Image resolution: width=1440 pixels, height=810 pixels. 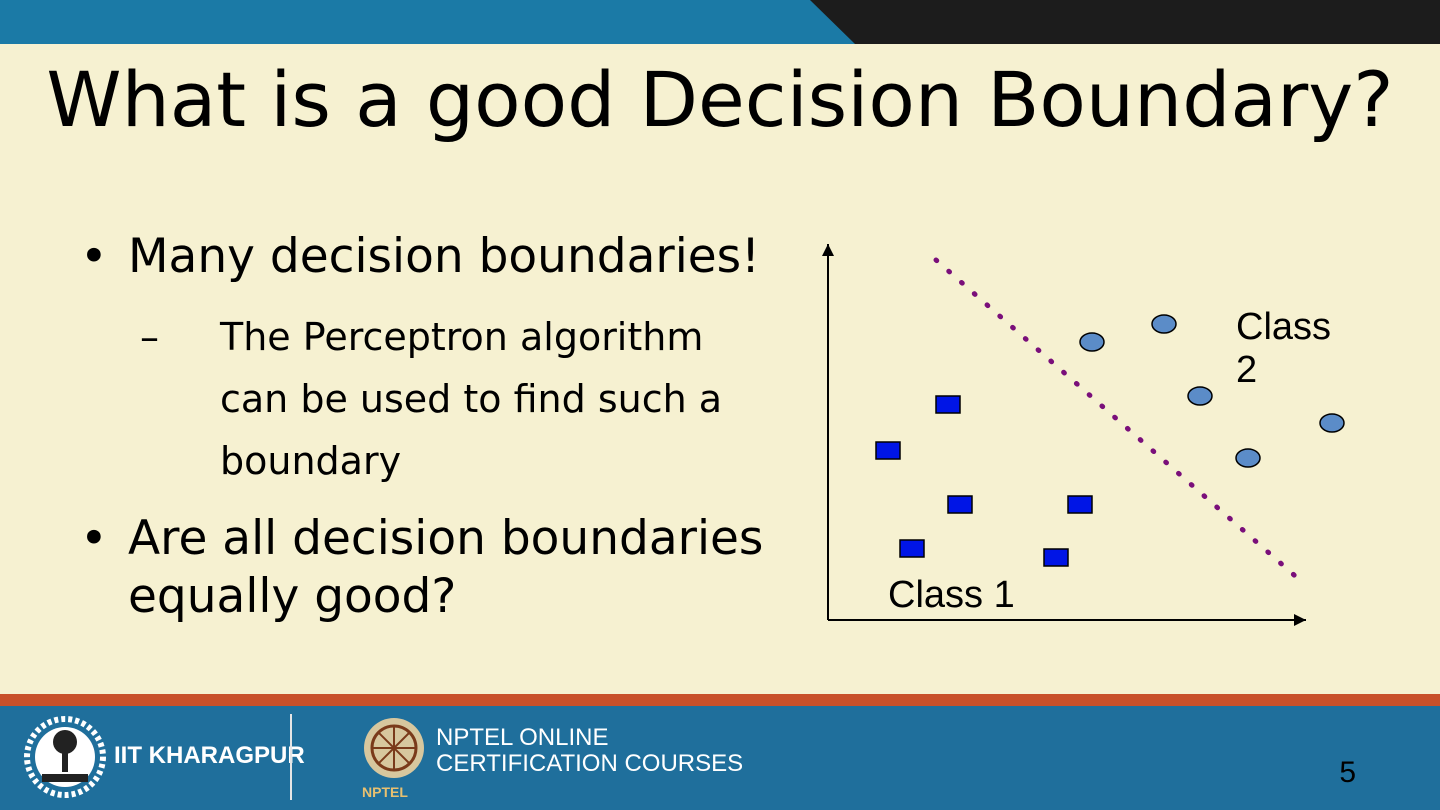 I want to click on class2-label: Class 2, so click(x=1284, y=348).